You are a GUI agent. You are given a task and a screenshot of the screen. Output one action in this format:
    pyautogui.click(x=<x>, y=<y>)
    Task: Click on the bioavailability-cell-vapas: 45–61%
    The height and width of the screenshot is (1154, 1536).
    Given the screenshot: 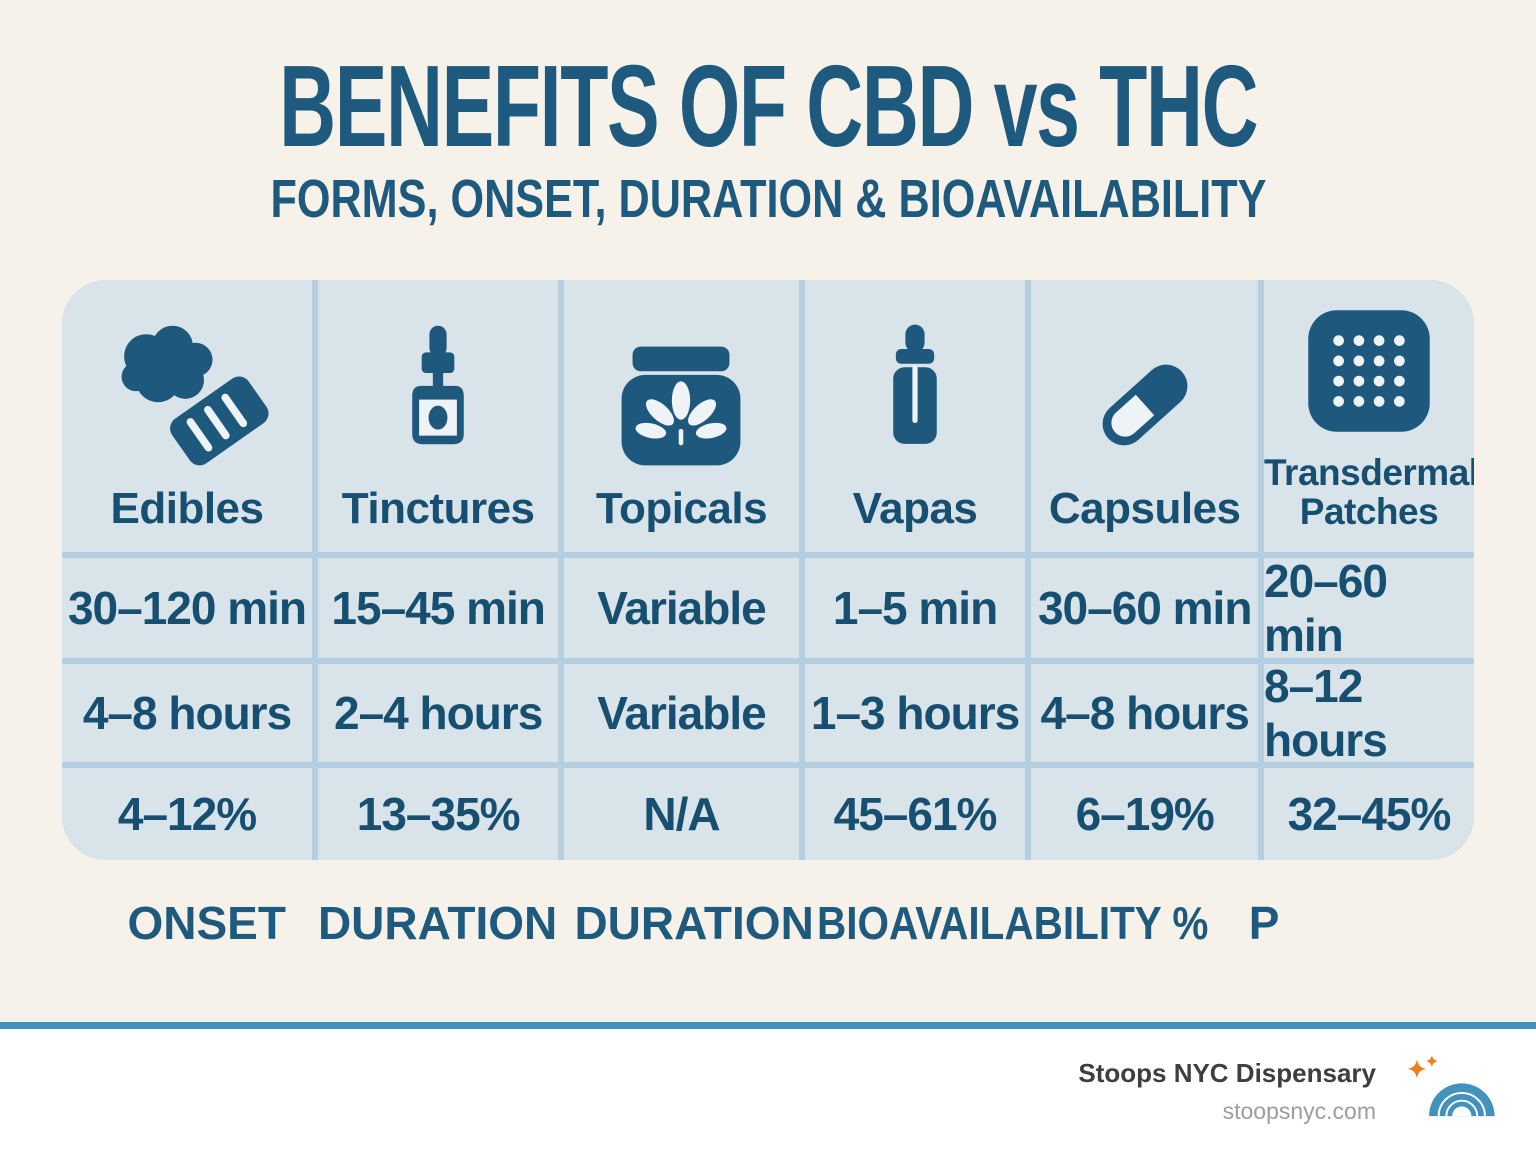 What is the action you would take?
    pyautogui.click(x=915, y=814)
    